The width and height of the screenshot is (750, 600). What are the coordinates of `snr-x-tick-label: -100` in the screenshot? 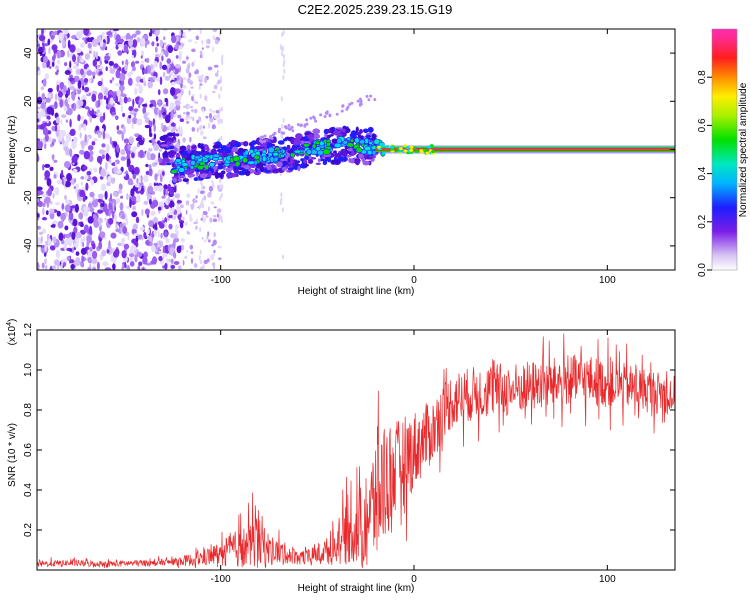 It's located at (221, 579).